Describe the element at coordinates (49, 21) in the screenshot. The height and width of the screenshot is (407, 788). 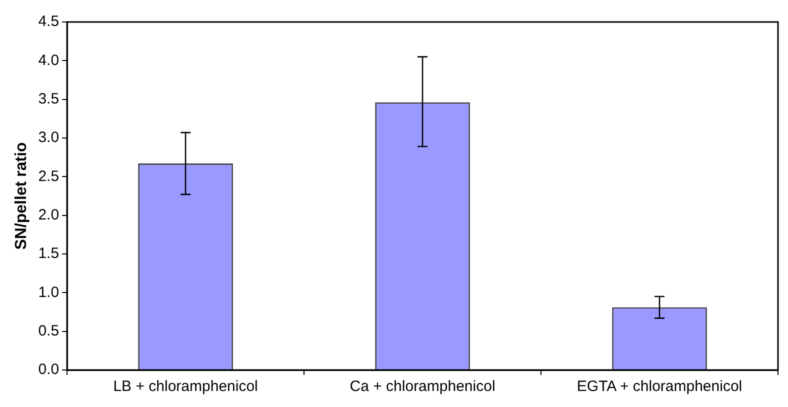
I see `y-tick-label: 4.5` at that location.